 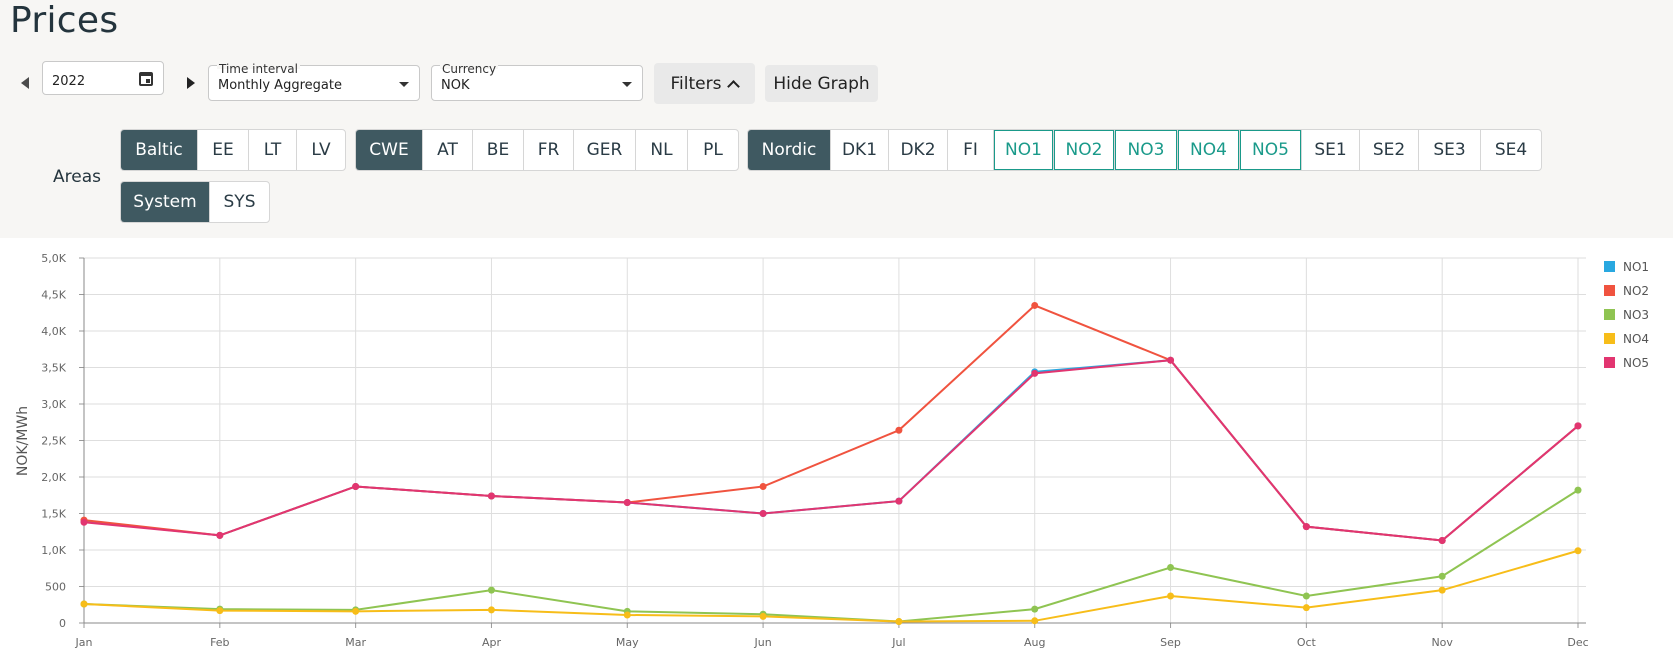 What do you see at coordinates (53, 477) in the screenshot?
I see `y-tick-label: 2,0K` at bounding box center [53, 477].